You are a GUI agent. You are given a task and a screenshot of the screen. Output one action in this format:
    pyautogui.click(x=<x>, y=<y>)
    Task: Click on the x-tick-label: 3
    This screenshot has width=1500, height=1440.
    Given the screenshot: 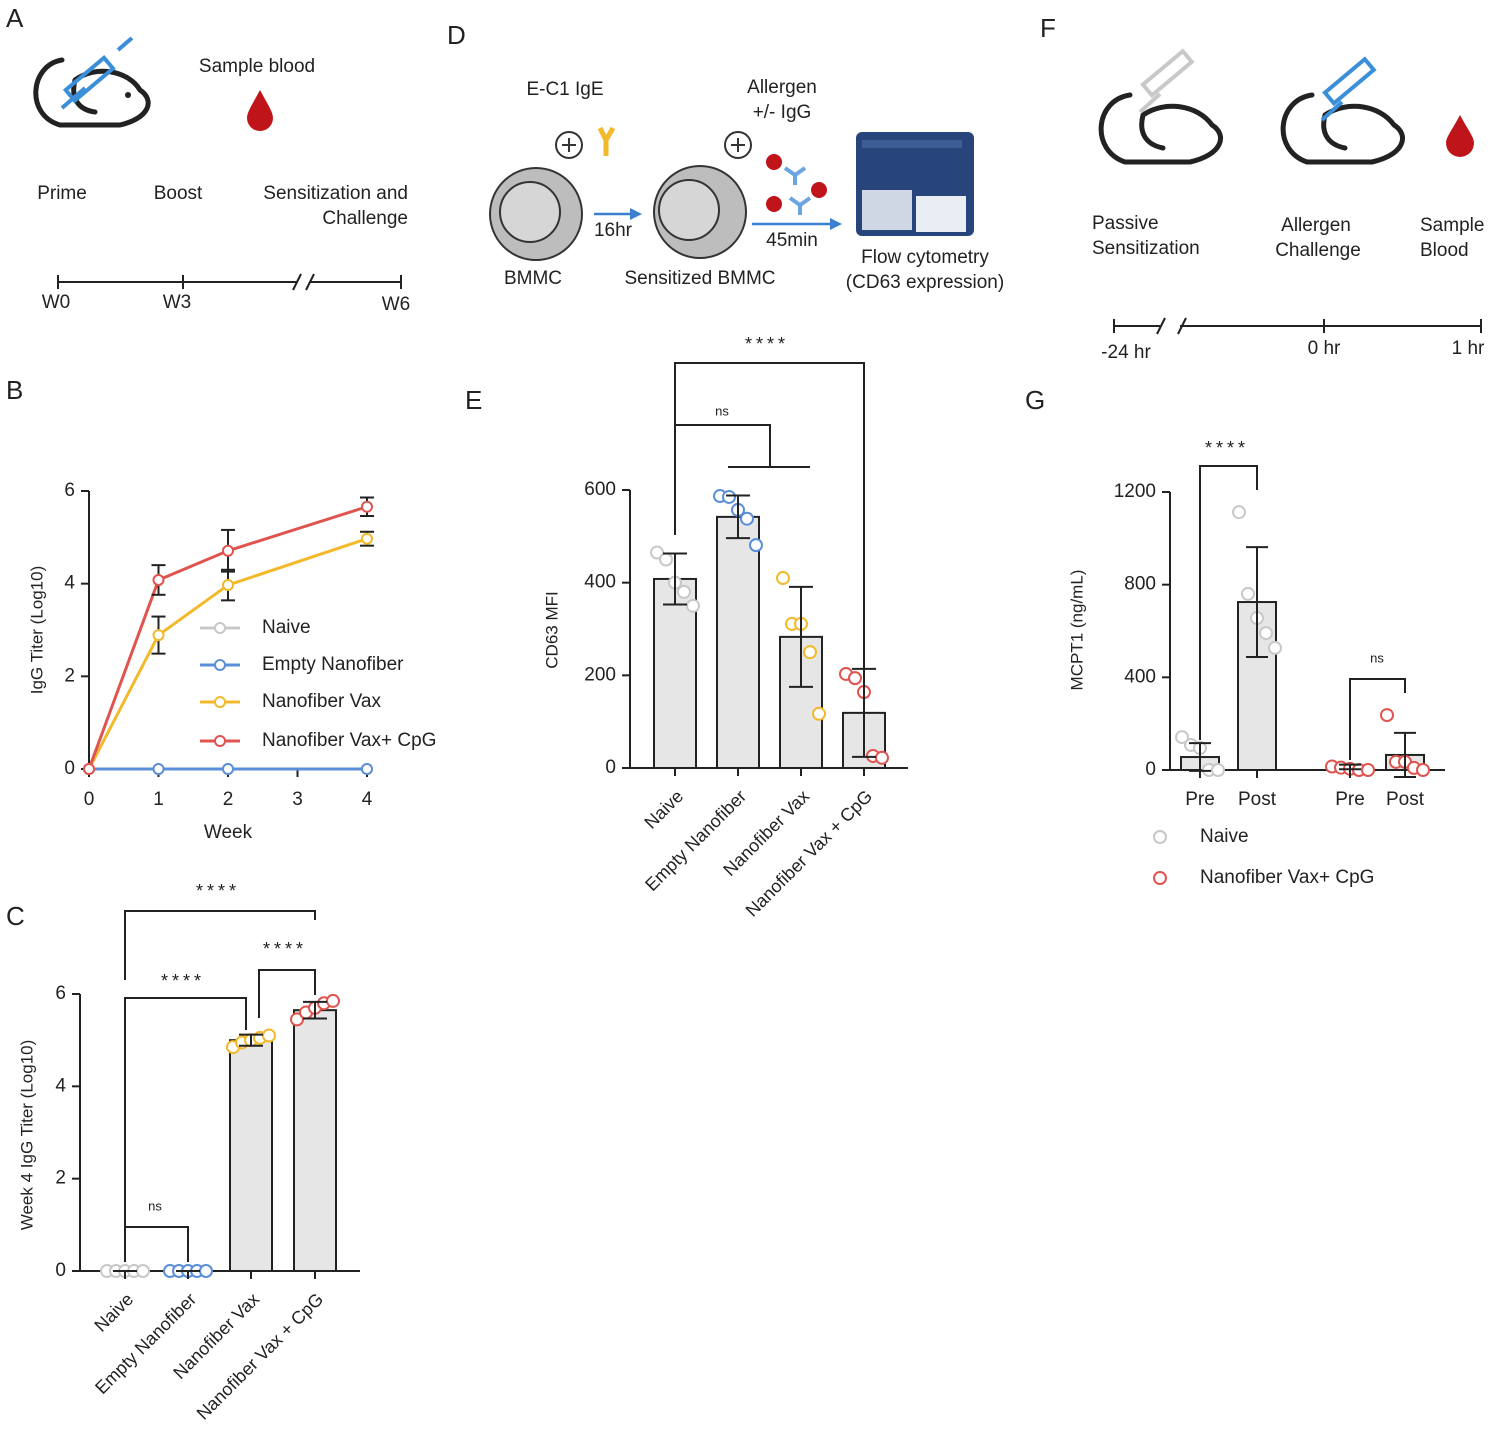 What is the action you would take?
    pyautogui.click(x=297, y=799)
    